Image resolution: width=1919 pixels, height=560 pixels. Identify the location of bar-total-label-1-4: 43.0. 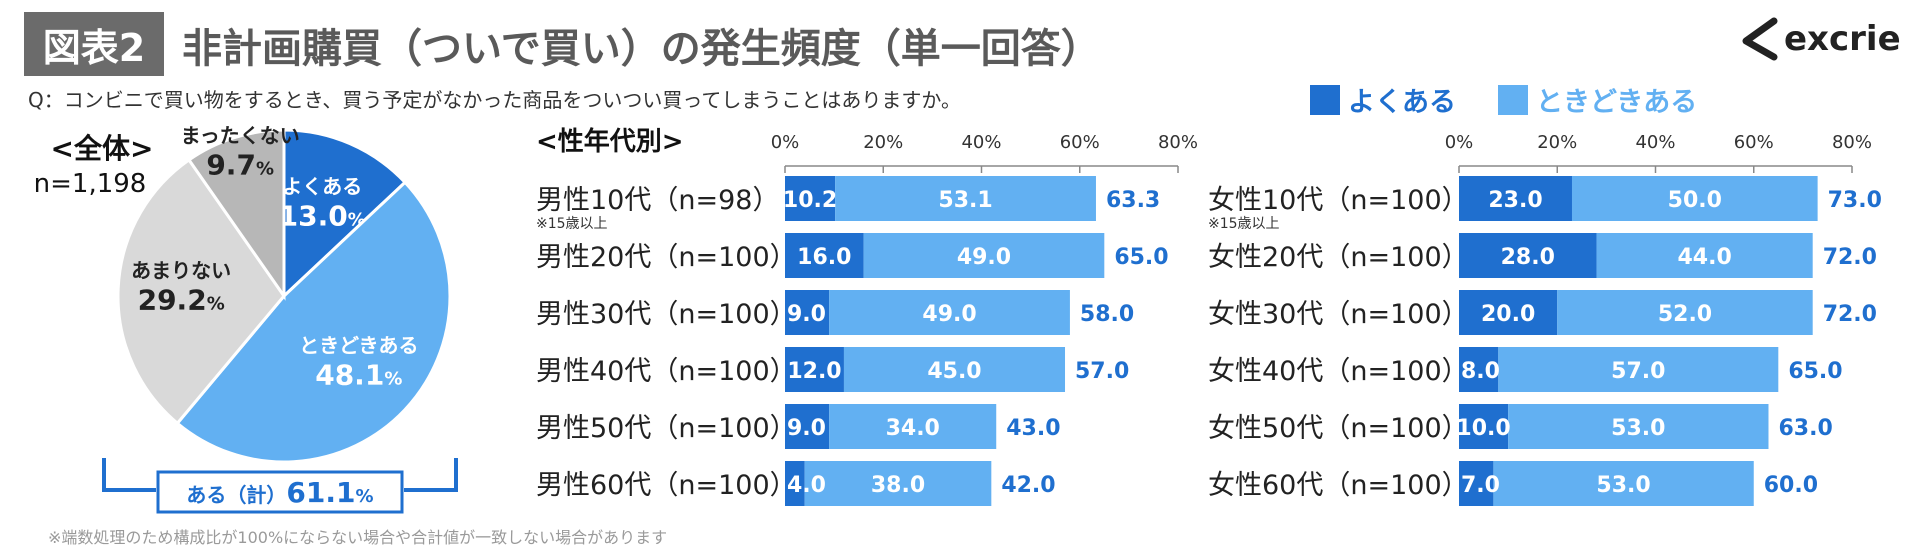
(1033, 428).